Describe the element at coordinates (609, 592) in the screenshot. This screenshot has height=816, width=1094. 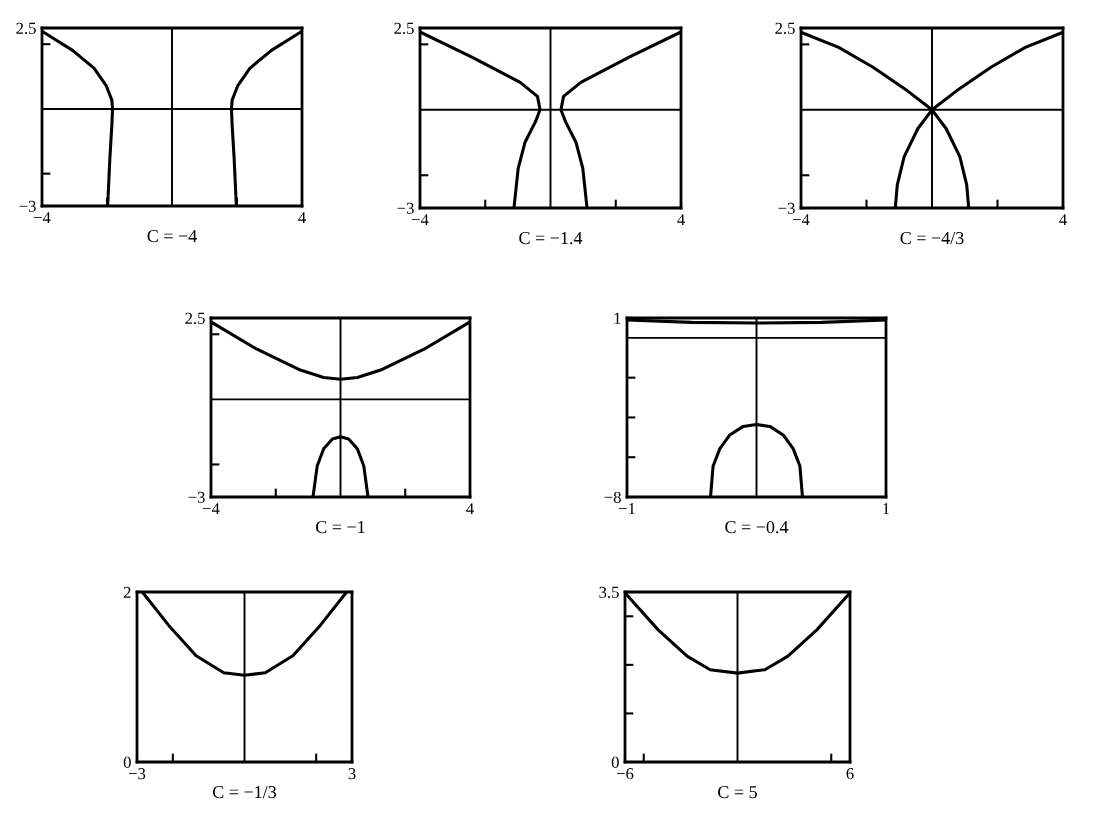
I see `y-tick-label: 3.5` at that location.